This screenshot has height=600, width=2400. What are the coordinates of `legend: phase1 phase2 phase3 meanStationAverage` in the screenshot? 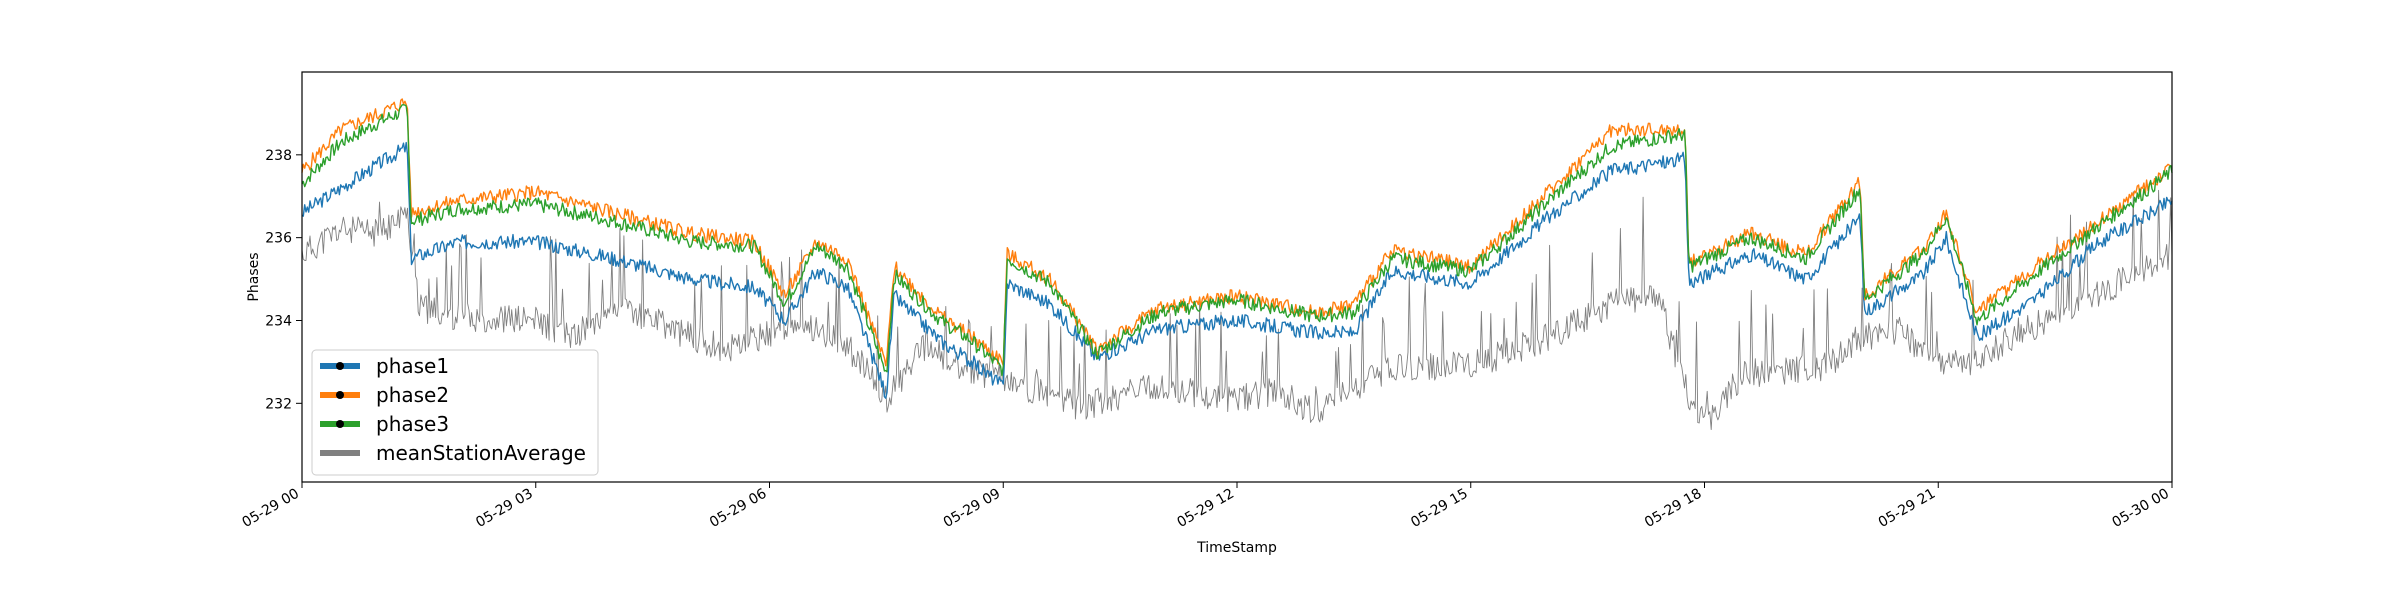 It's located at (455, 412).